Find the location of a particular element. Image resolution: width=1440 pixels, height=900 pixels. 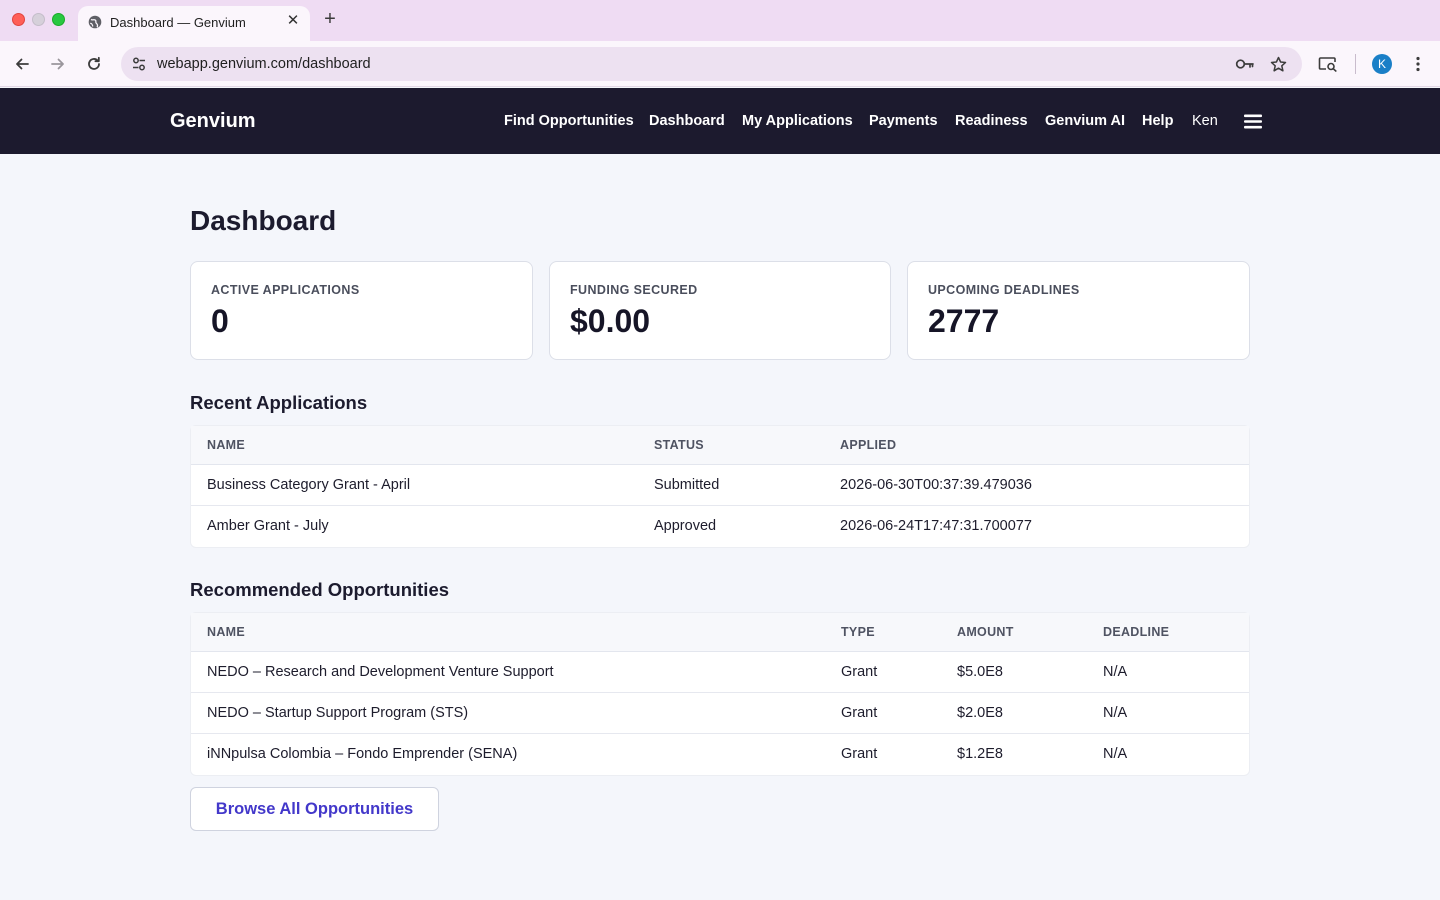

stat-card-funding-secured: FUNDING SECURED $0.00 is located at coordinates (720, 310).